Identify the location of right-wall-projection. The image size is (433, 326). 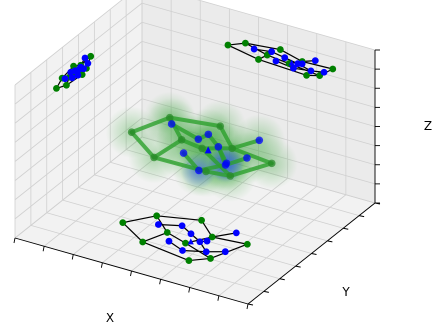
(280, 59).